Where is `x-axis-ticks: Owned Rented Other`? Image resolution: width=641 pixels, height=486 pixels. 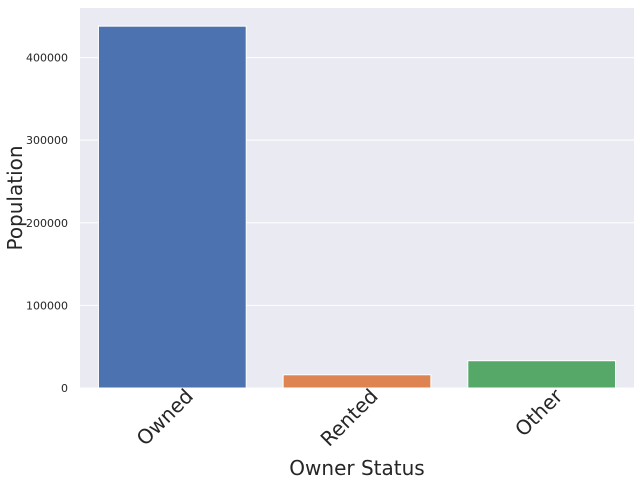
x-axis-ticks: Owned Rented Other is located at coordinates (350, 417).